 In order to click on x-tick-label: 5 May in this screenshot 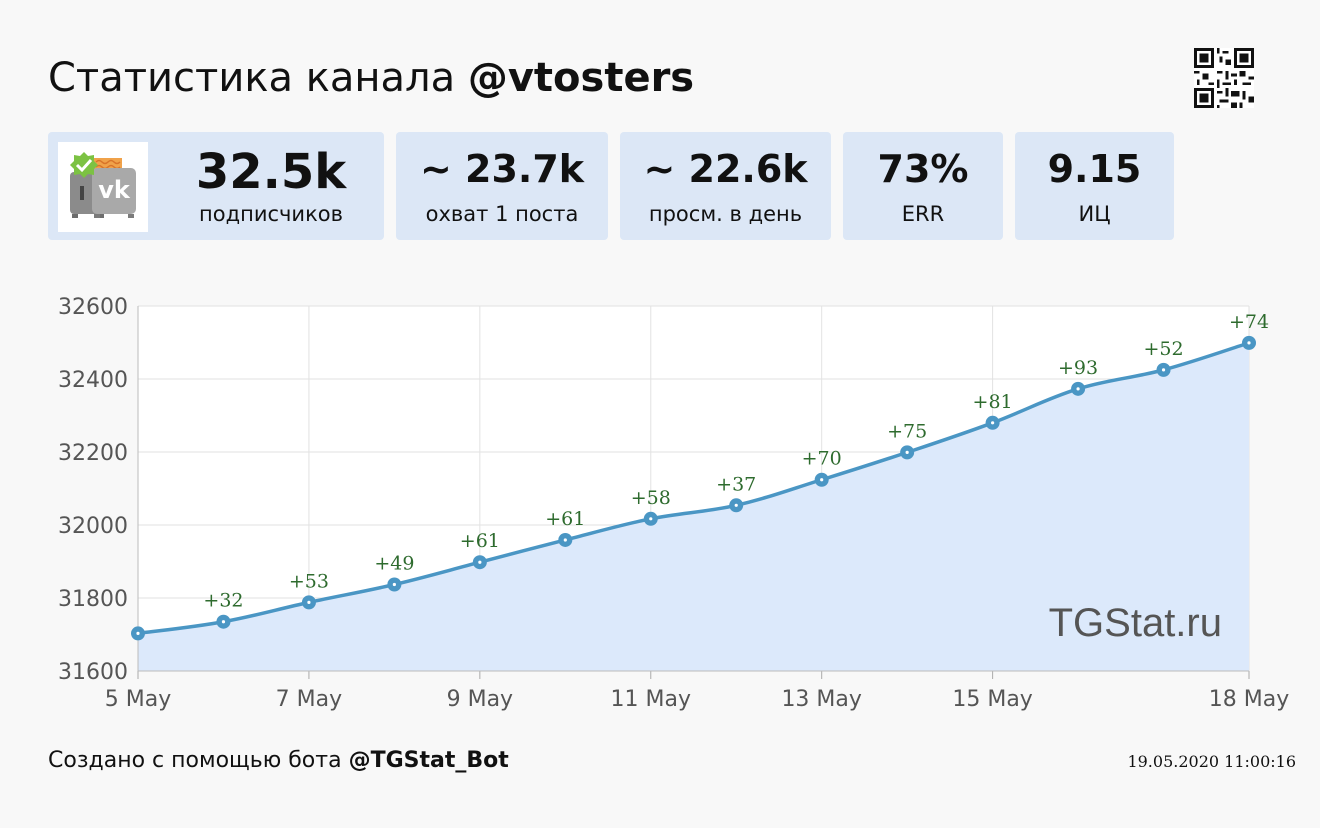, I will do `click(138, 699)`.